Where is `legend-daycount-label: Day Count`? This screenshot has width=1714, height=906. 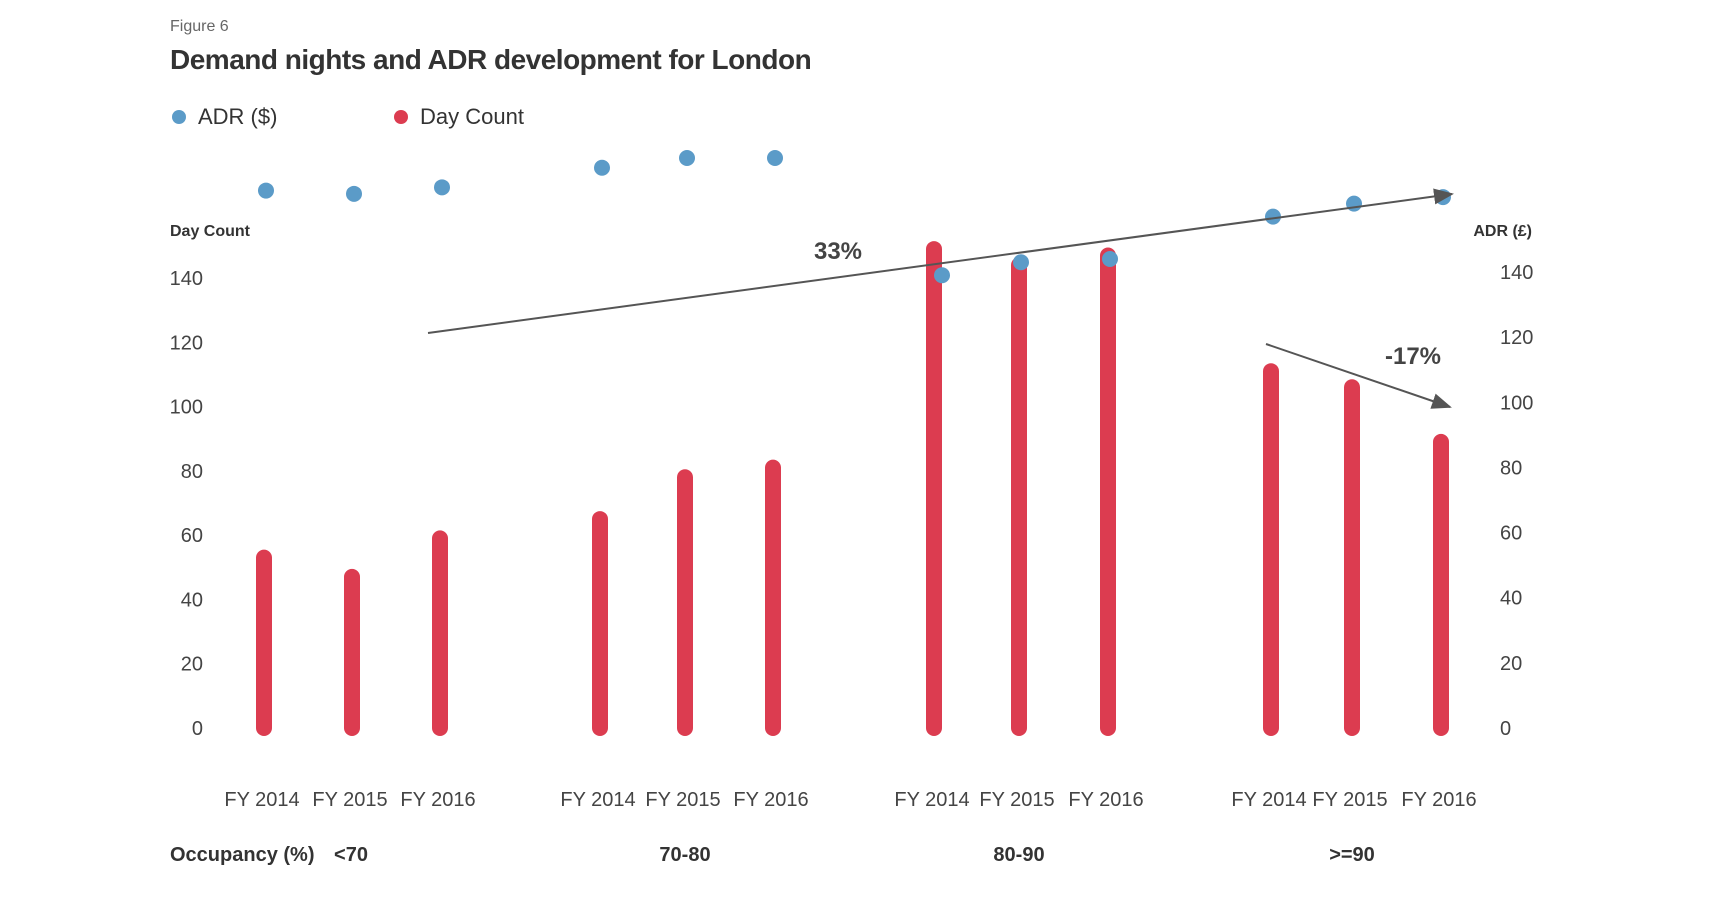
legend-daycount-label: Day Count is located at coordinates (472, 116).